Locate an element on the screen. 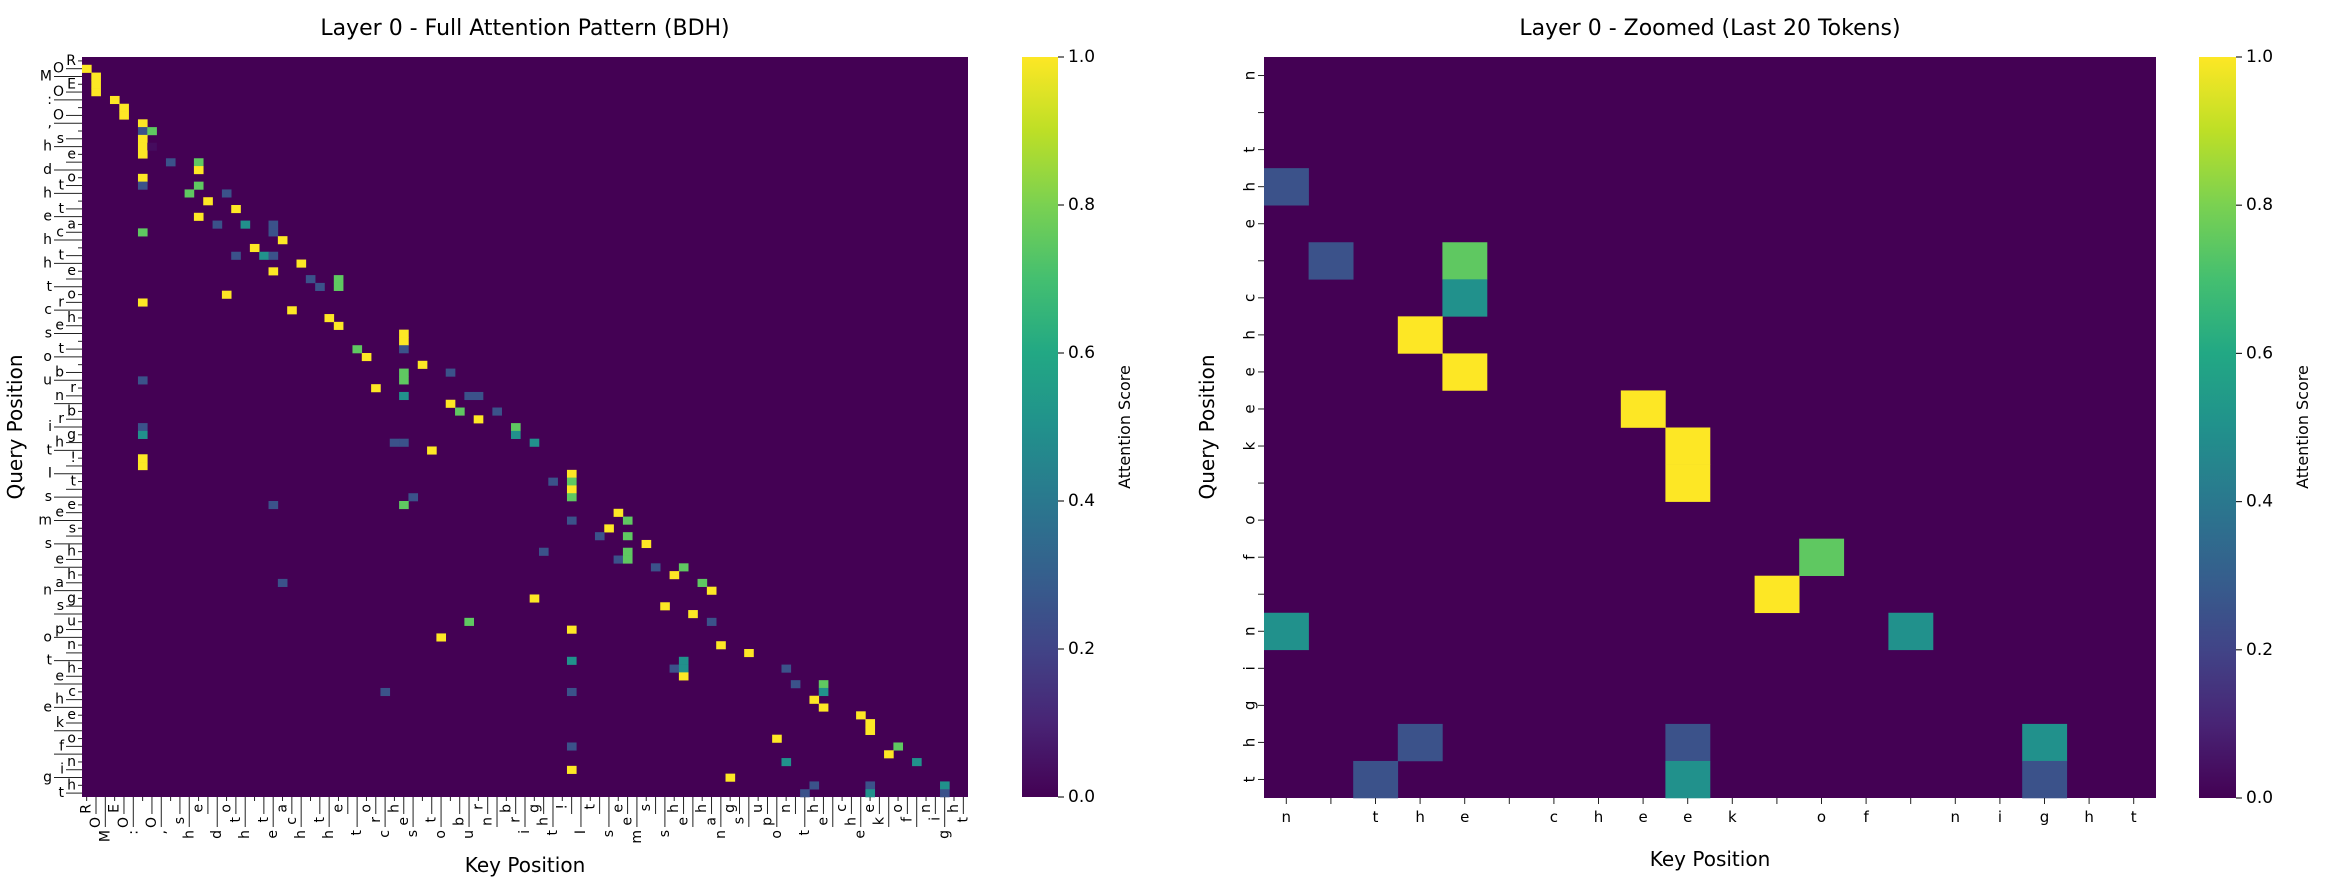  colorbar-tick-label: 0.6 is located at coordinates (2259, 353).